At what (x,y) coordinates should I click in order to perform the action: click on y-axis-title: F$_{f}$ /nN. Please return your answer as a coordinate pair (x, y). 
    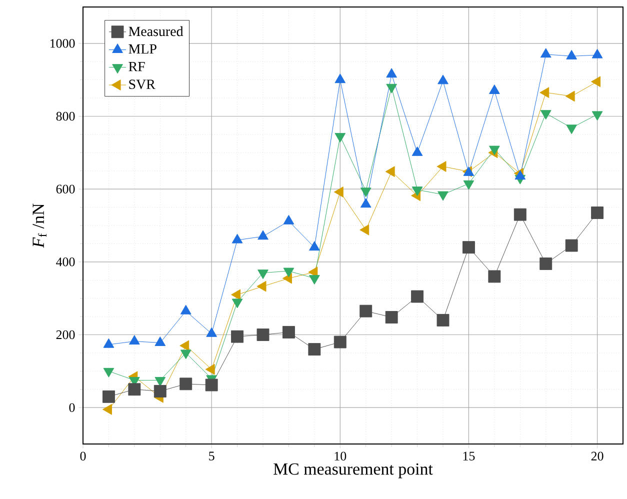
    Looking at the image, I should click on (39, 226).